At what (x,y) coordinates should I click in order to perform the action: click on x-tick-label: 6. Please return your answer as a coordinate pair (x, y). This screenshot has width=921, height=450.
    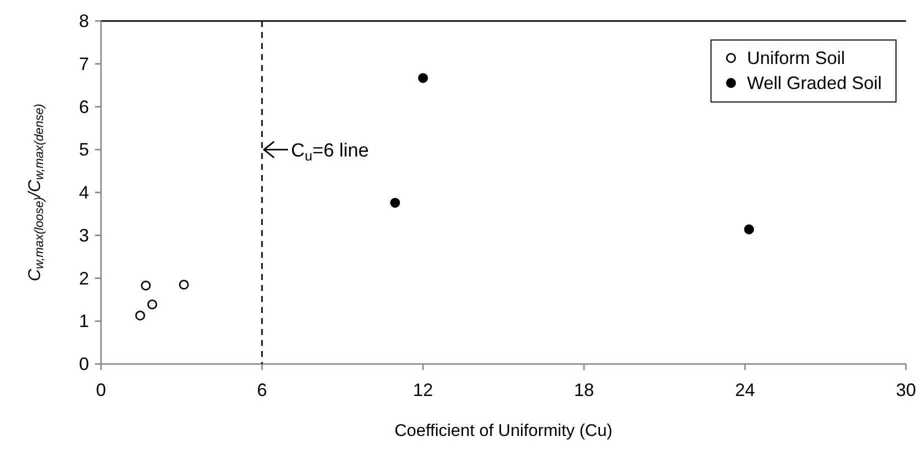
    Looking at the image, I should click on (262, 390).